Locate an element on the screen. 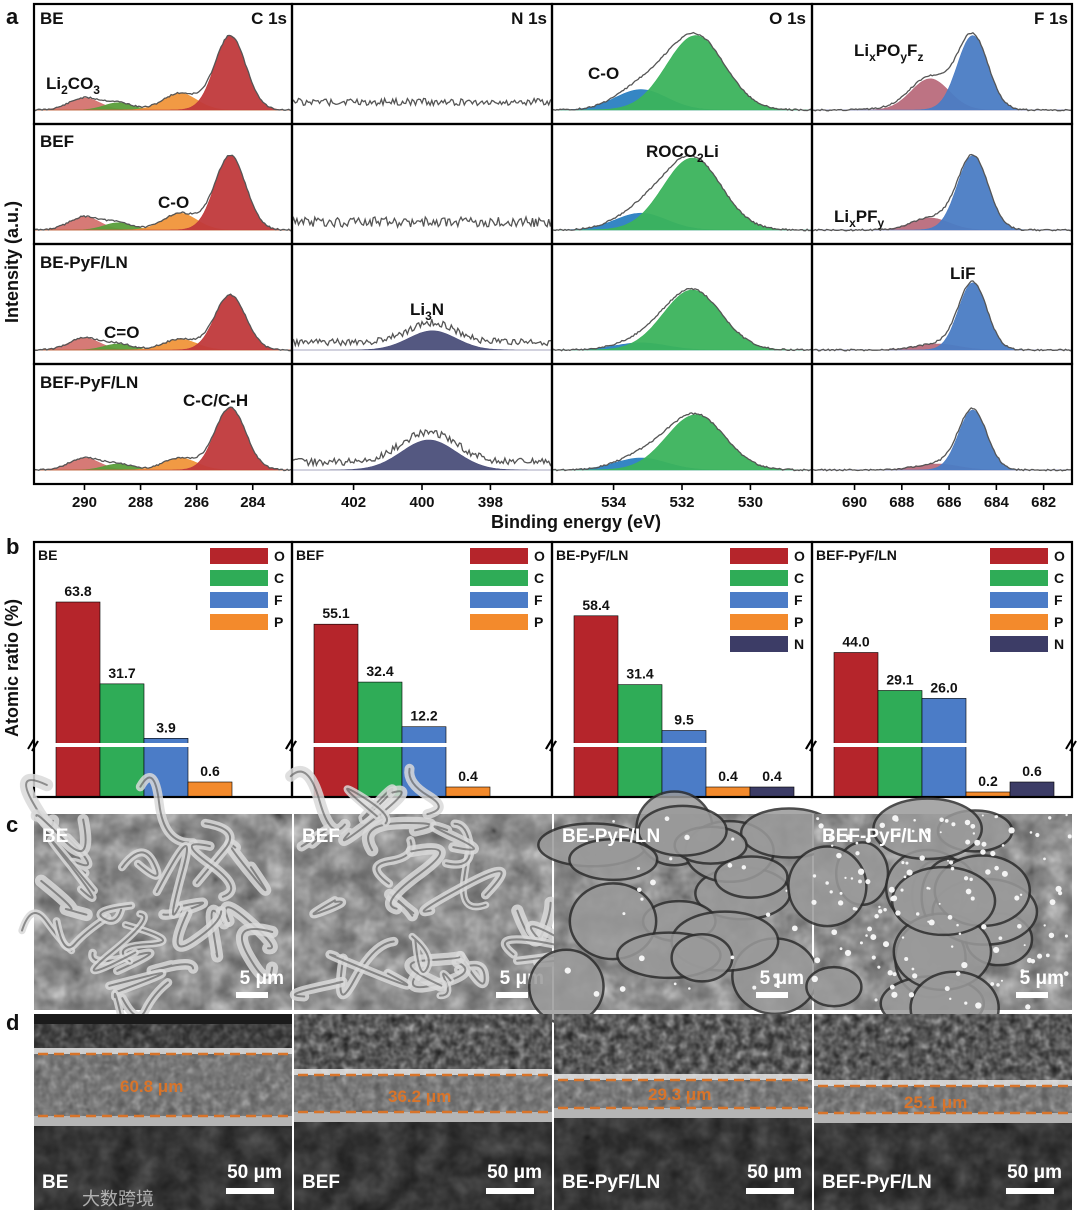 The image size is (1080, 1215). lower-edge is located at coordinates (163, 1121).